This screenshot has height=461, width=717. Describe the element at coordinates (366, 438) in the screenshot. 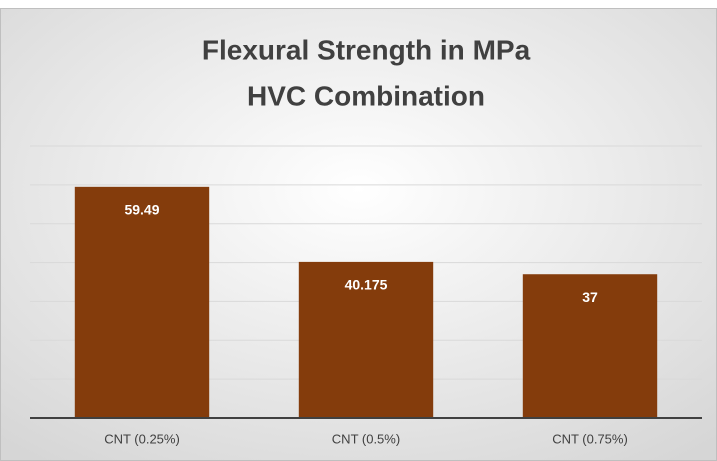

I see `x-tick-label: CNT (0.5%)` at that location.